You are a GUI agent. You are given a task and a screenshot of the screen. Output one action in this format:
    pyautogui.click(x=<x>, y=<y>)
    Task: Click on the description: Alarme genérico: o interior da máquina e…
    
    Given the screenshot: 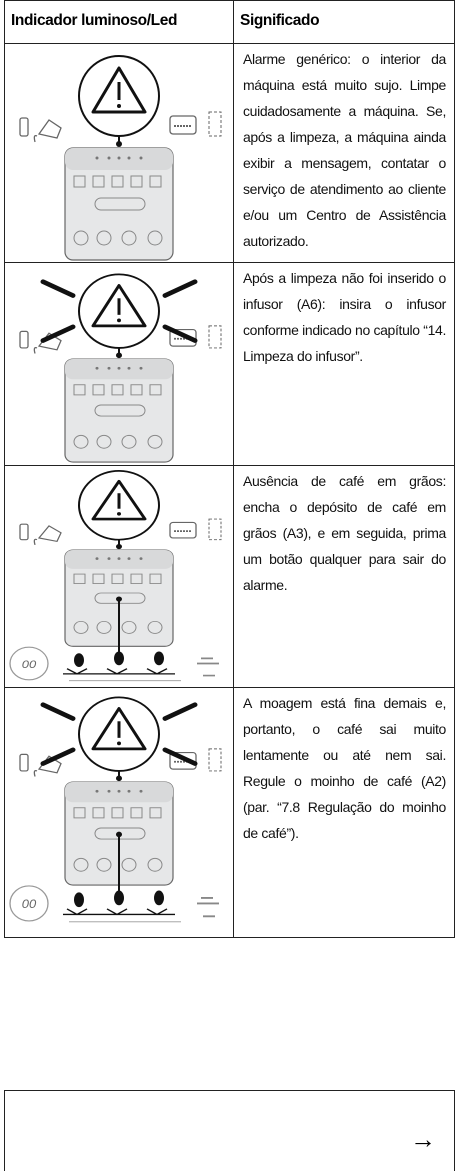 What is the action you would take?
    pyautogui.click(x=344, y=153)
    